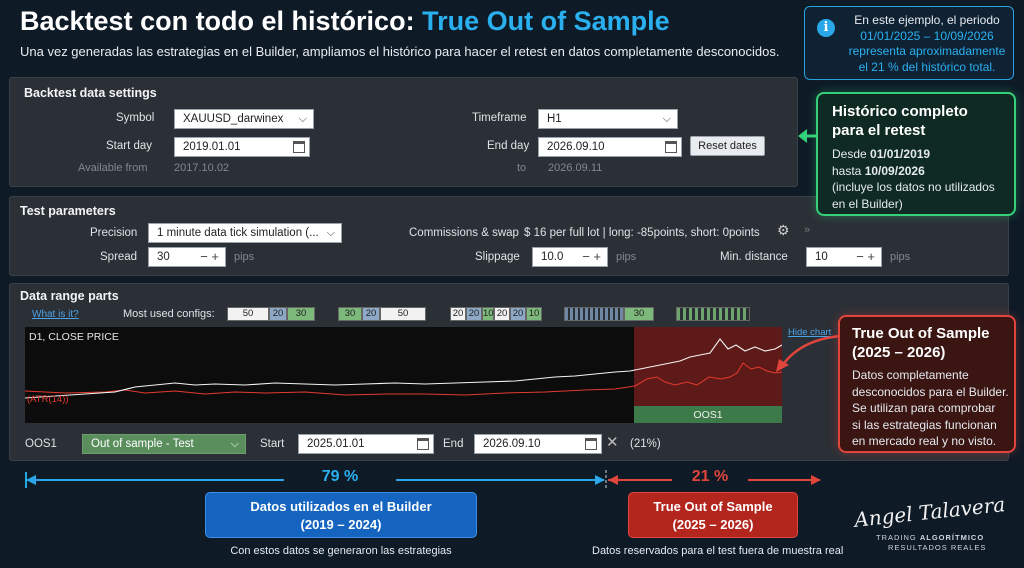 This screenshot has width=1024, height=568. What do you see at coordinates (570, 257) in the screenshot?
I see `slippage-field: 10.0 − +` at bounding box center [570, 257].